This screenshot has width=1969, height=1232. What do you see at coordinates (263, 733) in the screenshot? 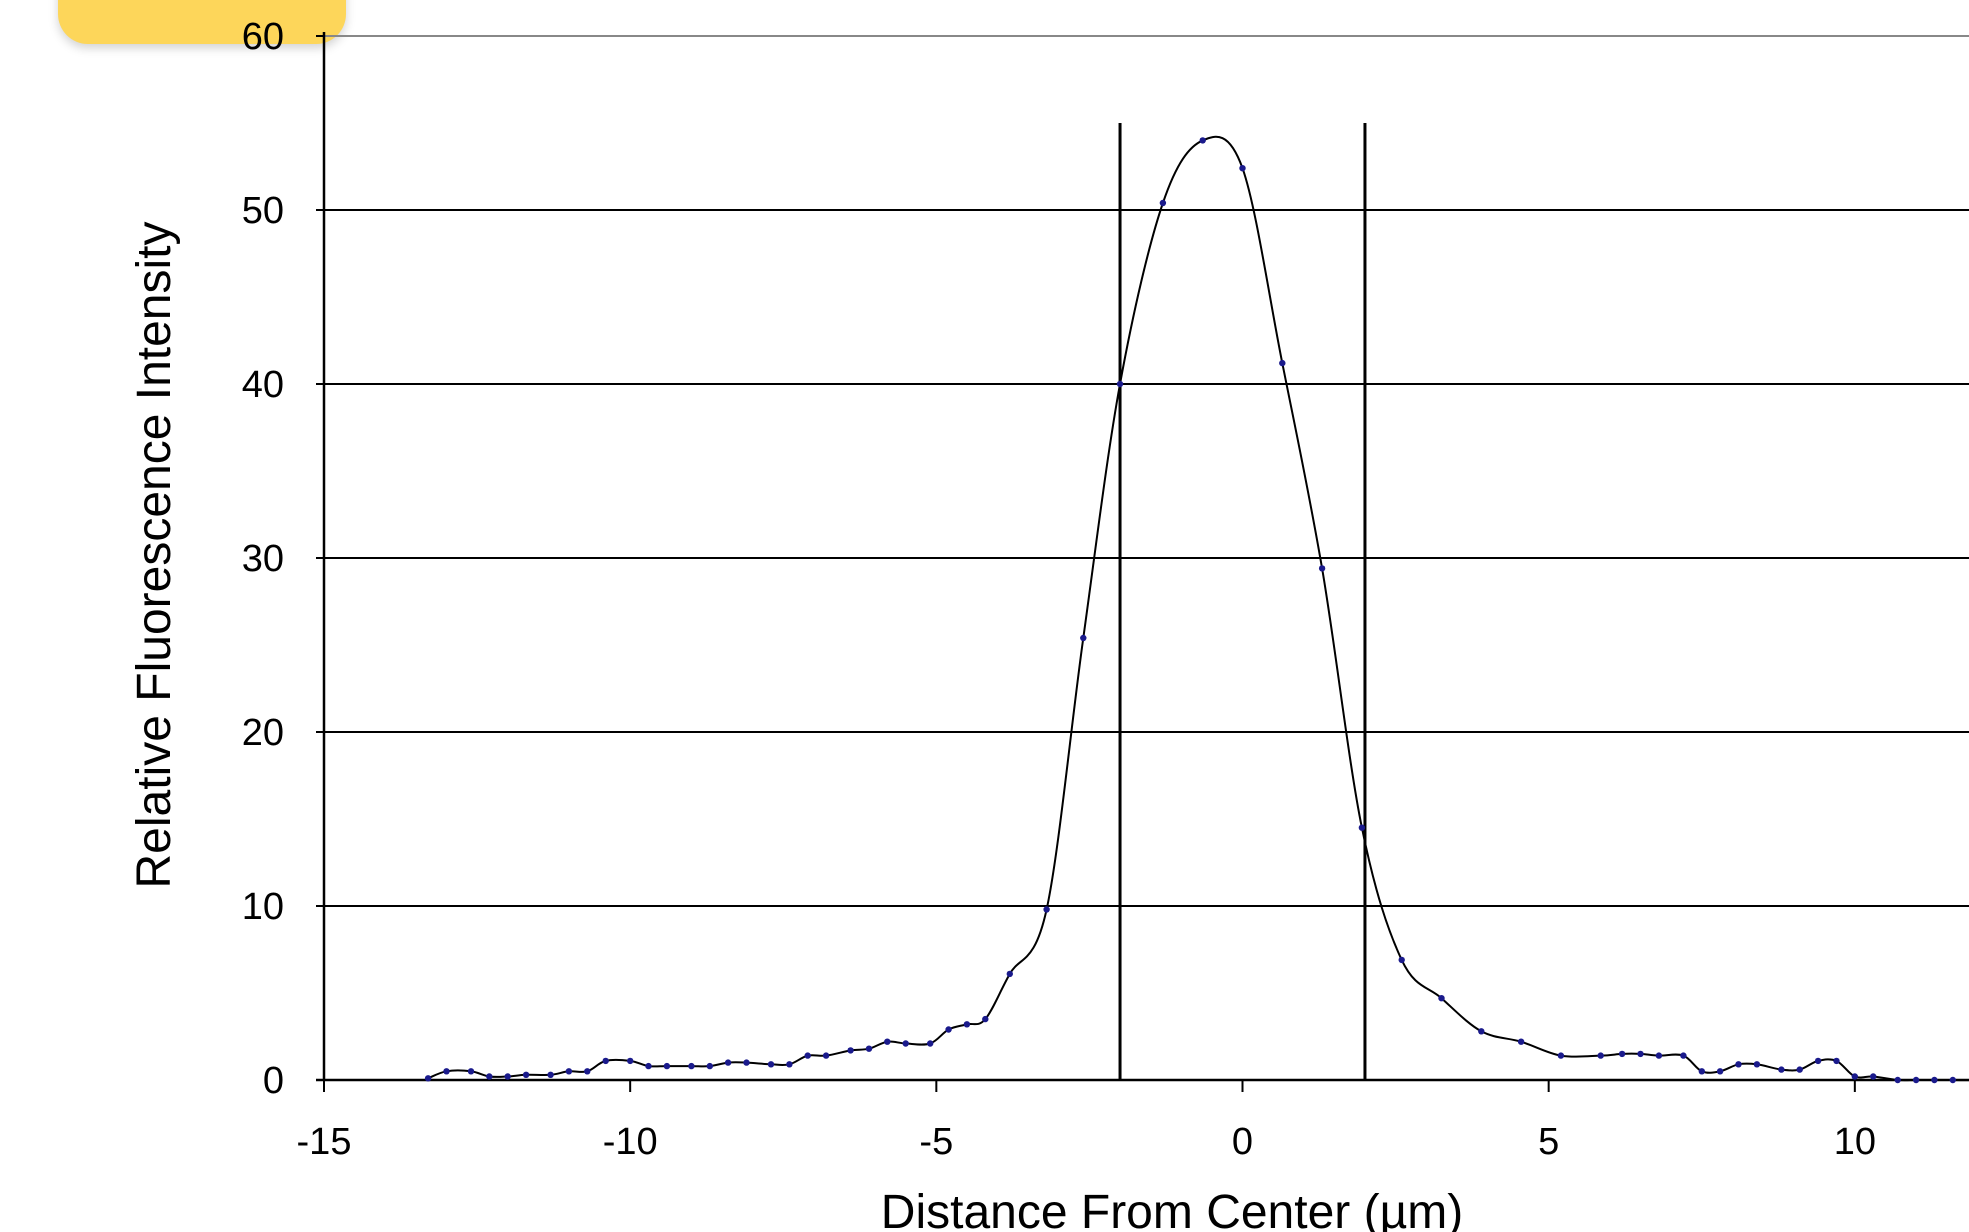
I see `y-tick-label: 20` at bounding box center [263, 733].